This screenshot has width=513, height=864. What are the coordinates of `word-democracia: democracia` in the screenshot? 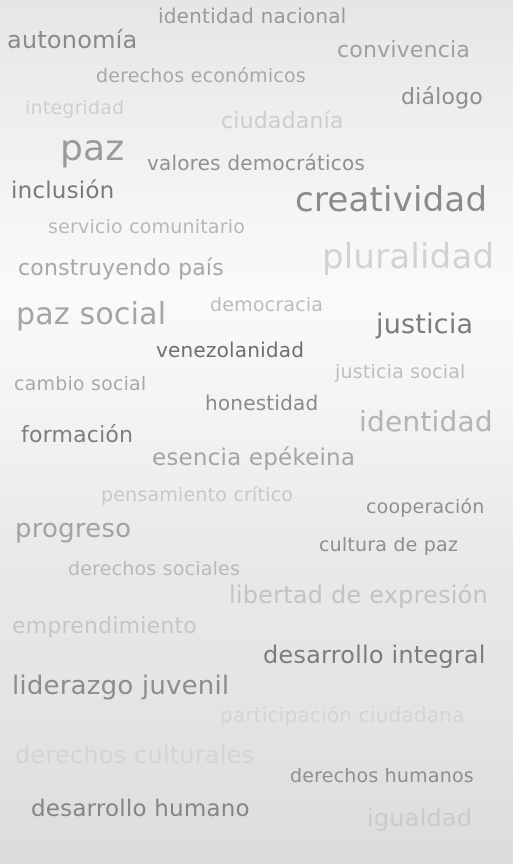 It's located at (267, 305).